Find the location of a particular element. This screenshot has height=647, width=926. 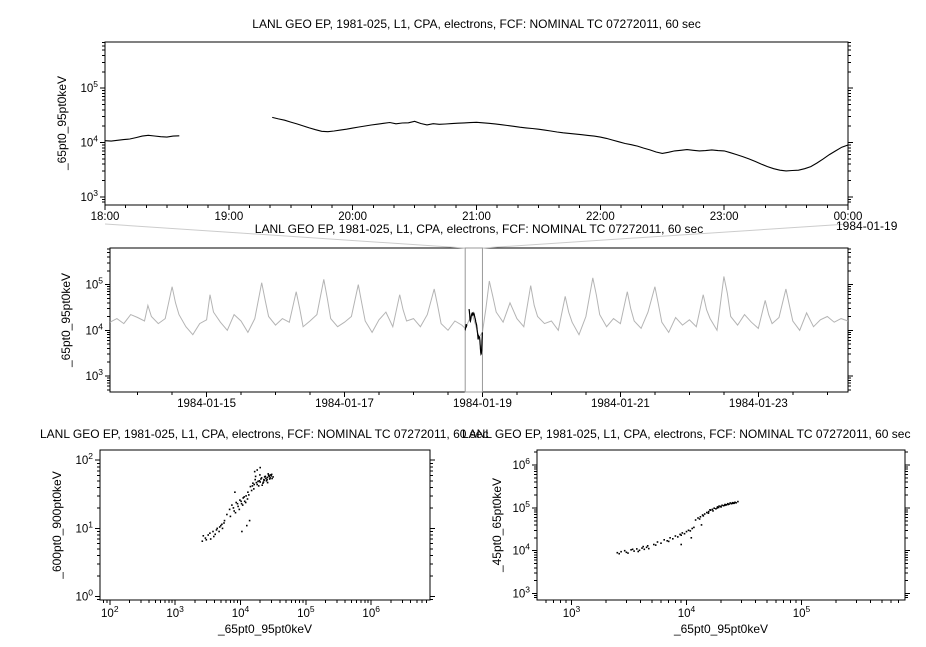

x-axis-context-date: 1984-01-19 is located at coordinates (867, 226).